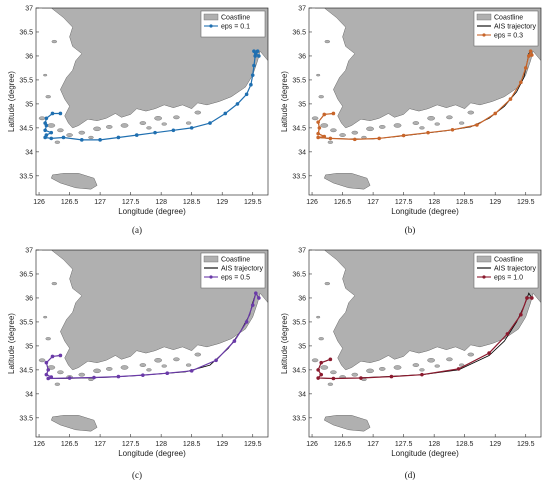  Describe the element at coordinates (302, 251) in the screenshot. I see `y-tick-label: 37` at that location.